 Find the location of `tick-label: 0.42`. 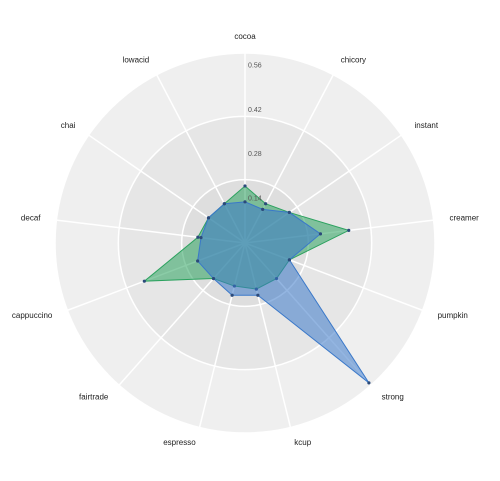

tick-label: 0.42 is located at coordinates (255, 110).